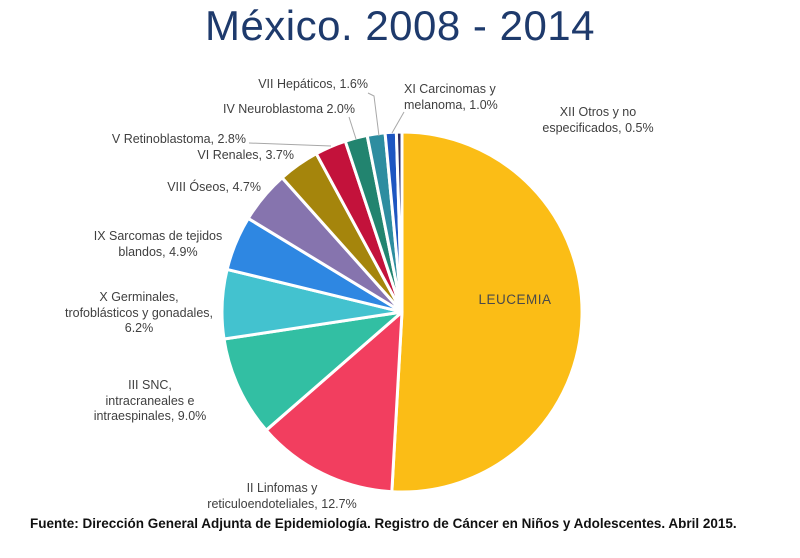 The image size is (800, 558). I want to click on slice-label-iv-neuroblastoma: IV Neuroblastoma 2.0%, so click(288, 109).